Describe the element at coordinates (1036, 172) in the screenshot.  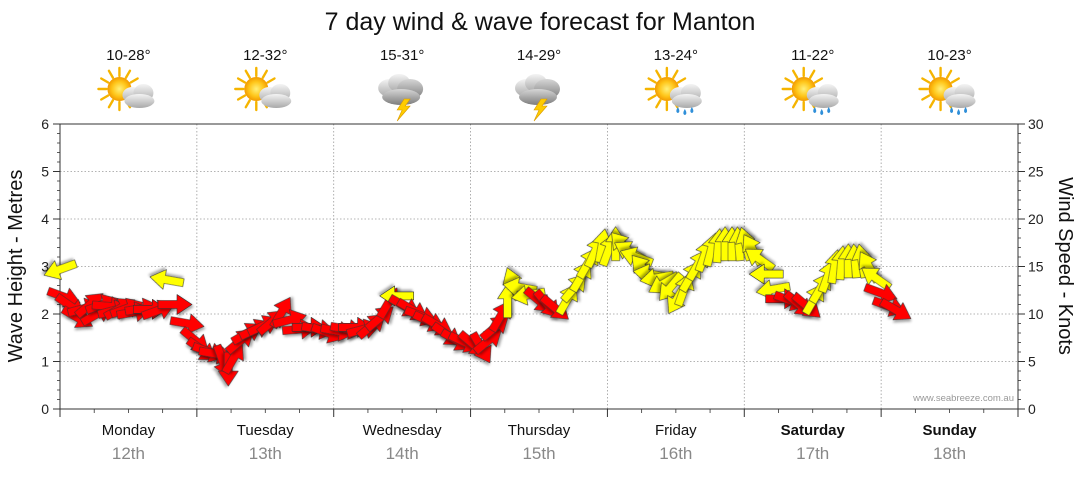
I see `right-tick-label: 25` at that location.